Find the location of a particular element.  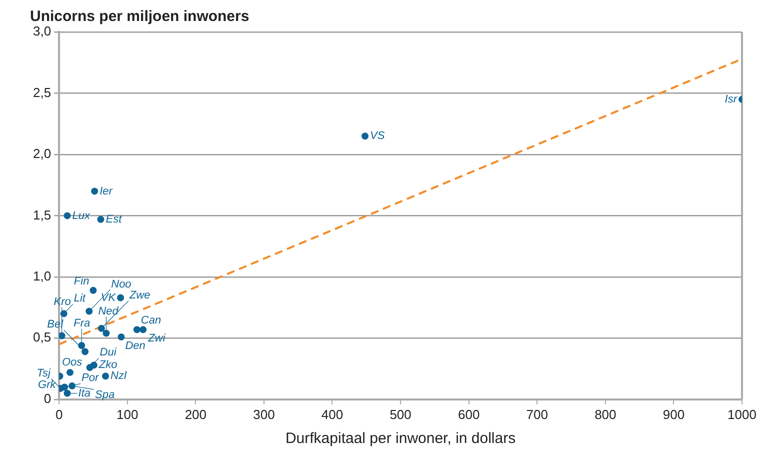

x-tick-label: 300 is located at coordinates (264, 414).